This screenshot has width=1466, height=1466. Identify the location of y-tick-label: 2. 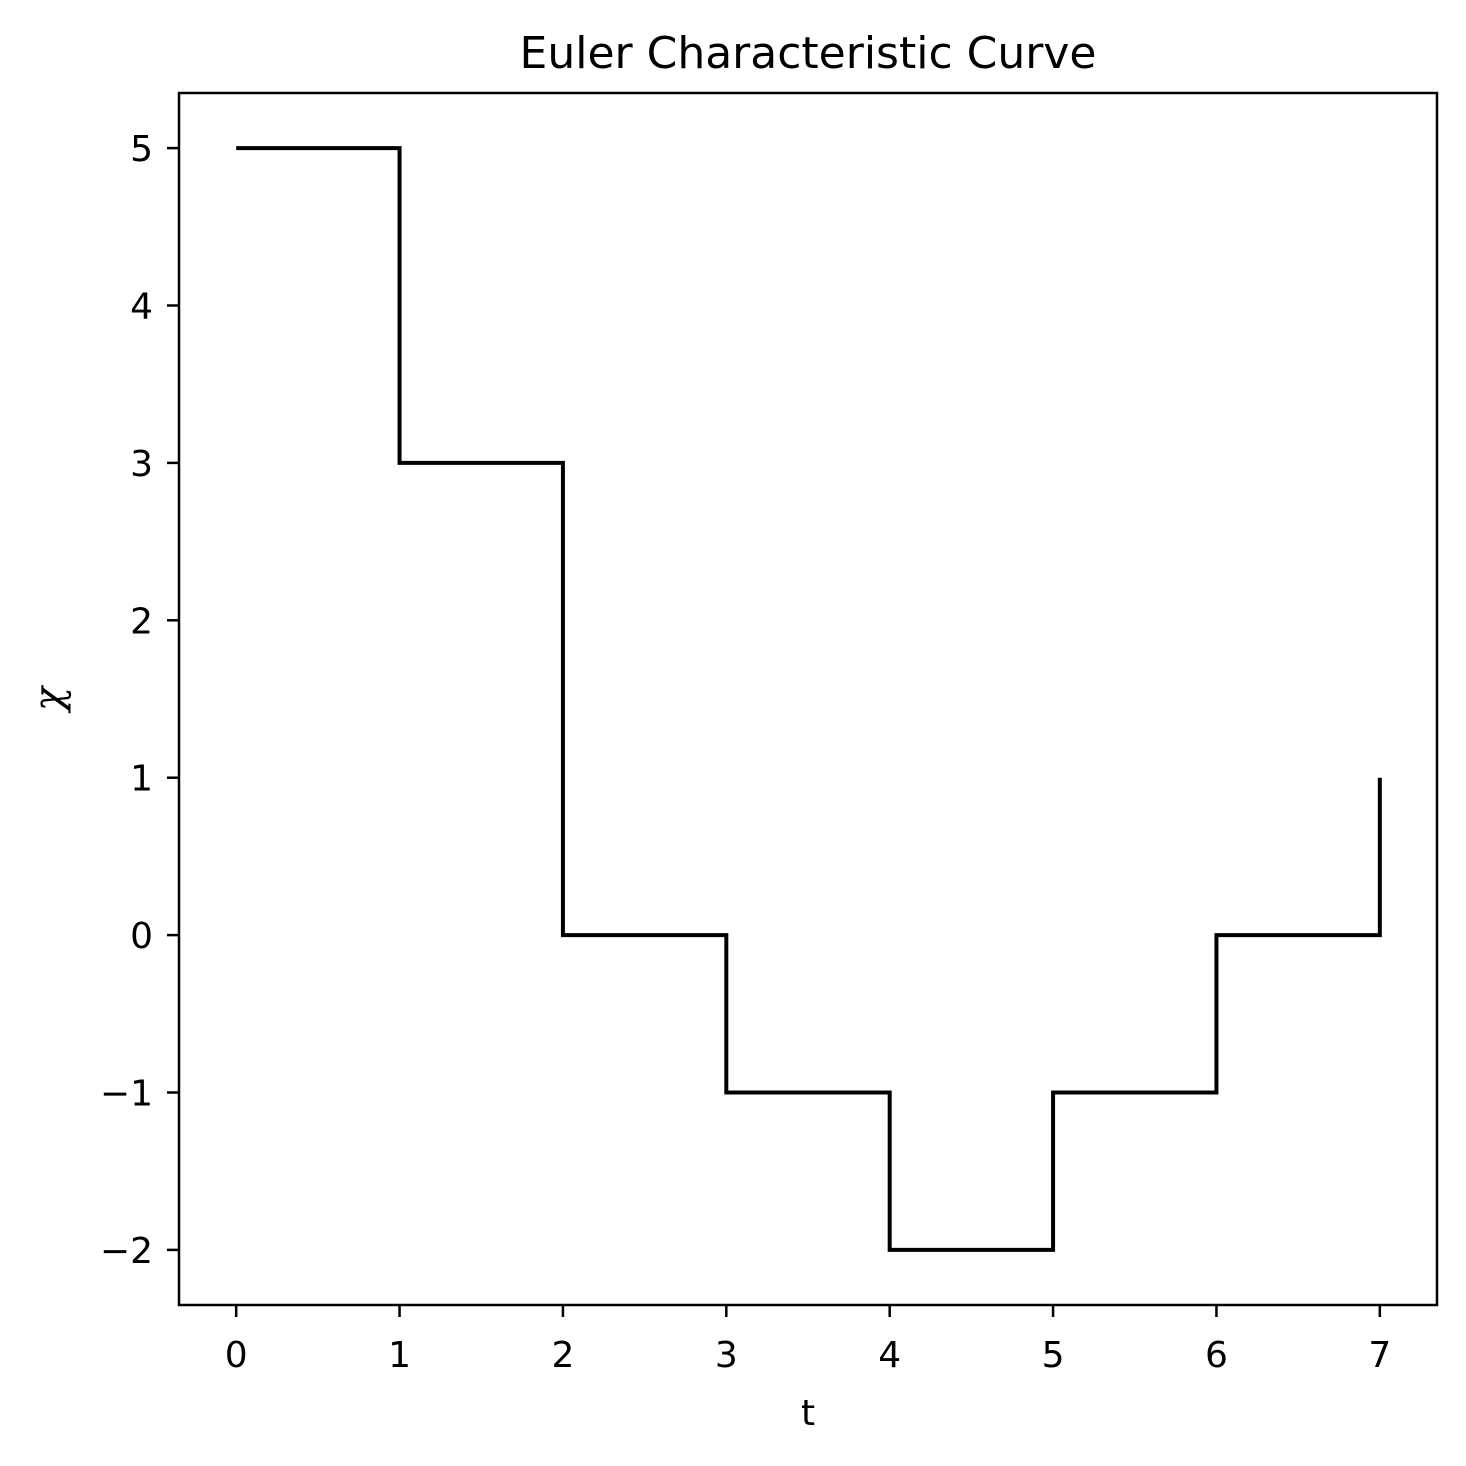
(141, 621).